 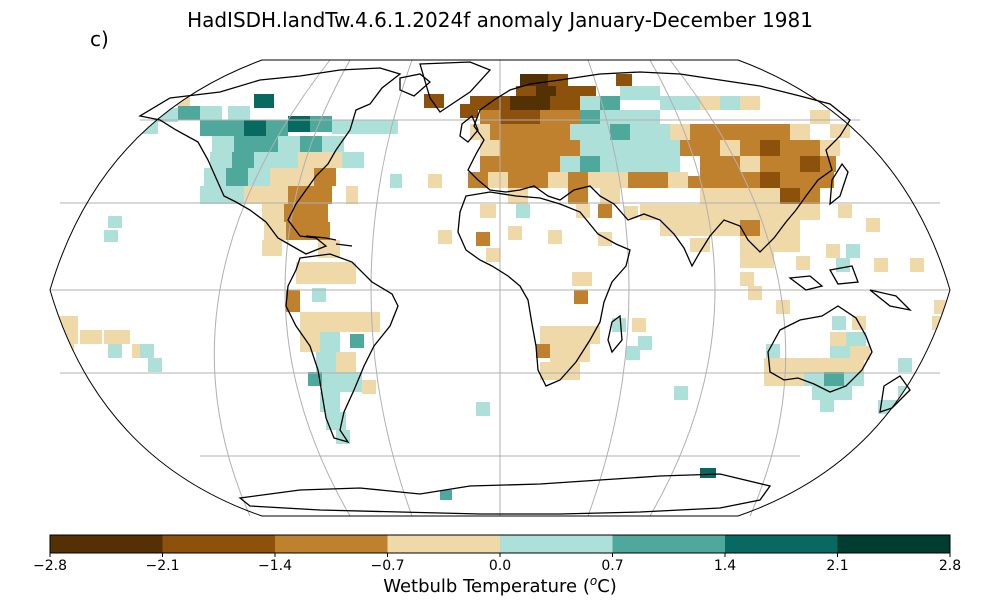 I want to click on colorbar-tick-label: −2.8, so click(x=50, y=566).